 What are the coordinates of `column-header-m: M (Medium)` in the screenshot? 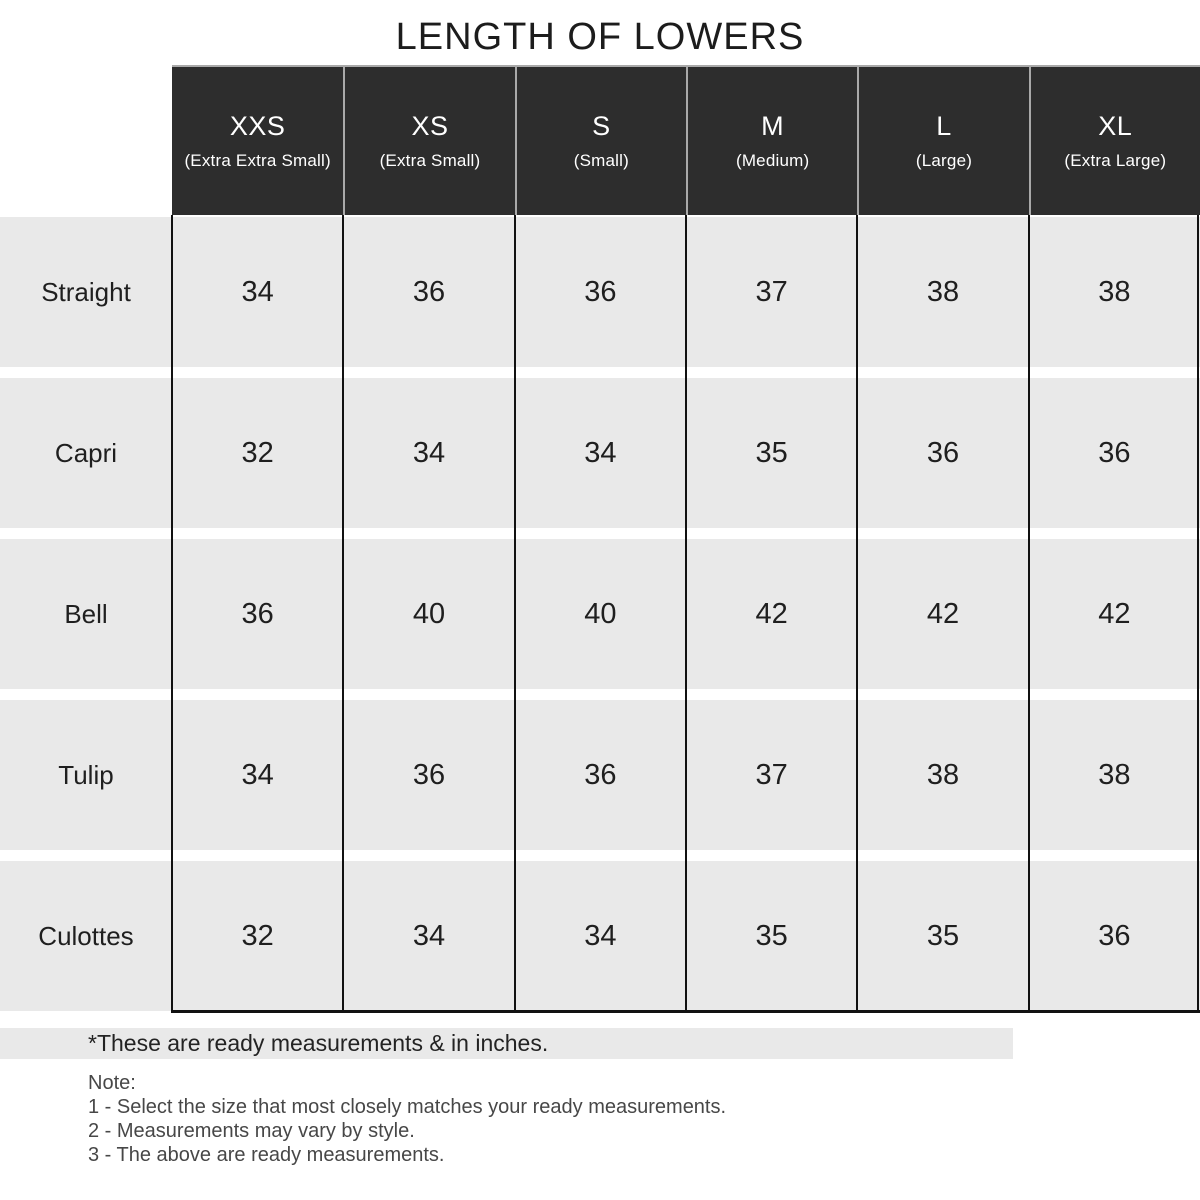 It's located at (771, 140).